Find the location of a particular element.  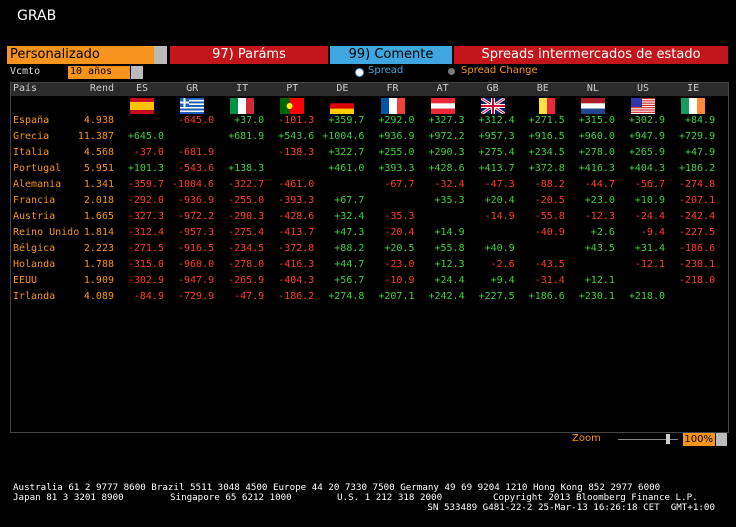

zoom-slider is located at coordinates (648, 439).